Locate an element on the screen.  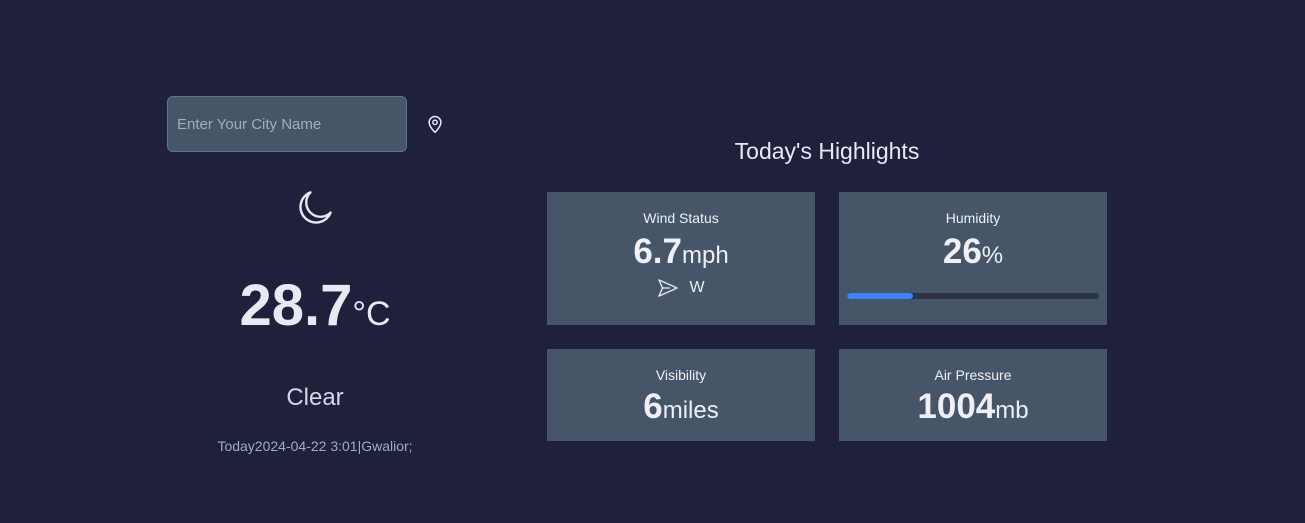
air-pressure-title: Air Pressure is located at coordinates (973, 375).